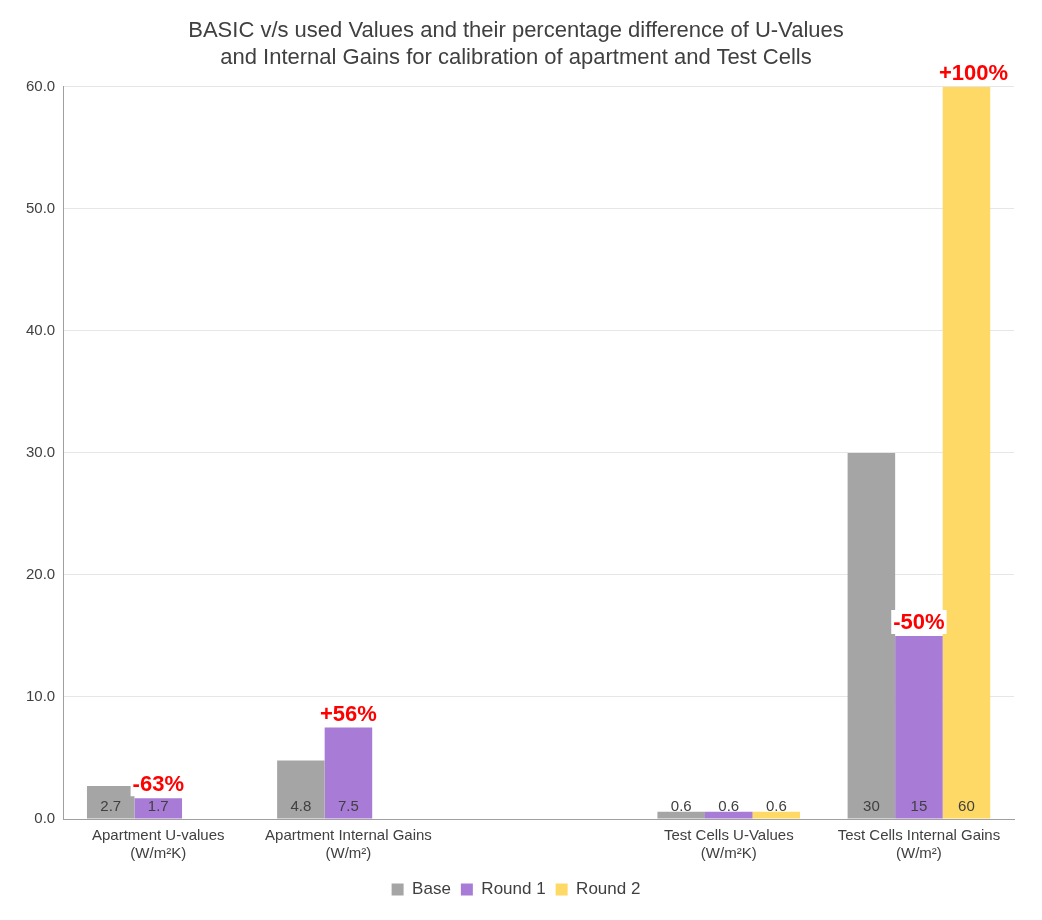  What do you see at coordinates (431, 889) in the screenshot?
I see `legend-label: Base` at bounding box center [431, 889].